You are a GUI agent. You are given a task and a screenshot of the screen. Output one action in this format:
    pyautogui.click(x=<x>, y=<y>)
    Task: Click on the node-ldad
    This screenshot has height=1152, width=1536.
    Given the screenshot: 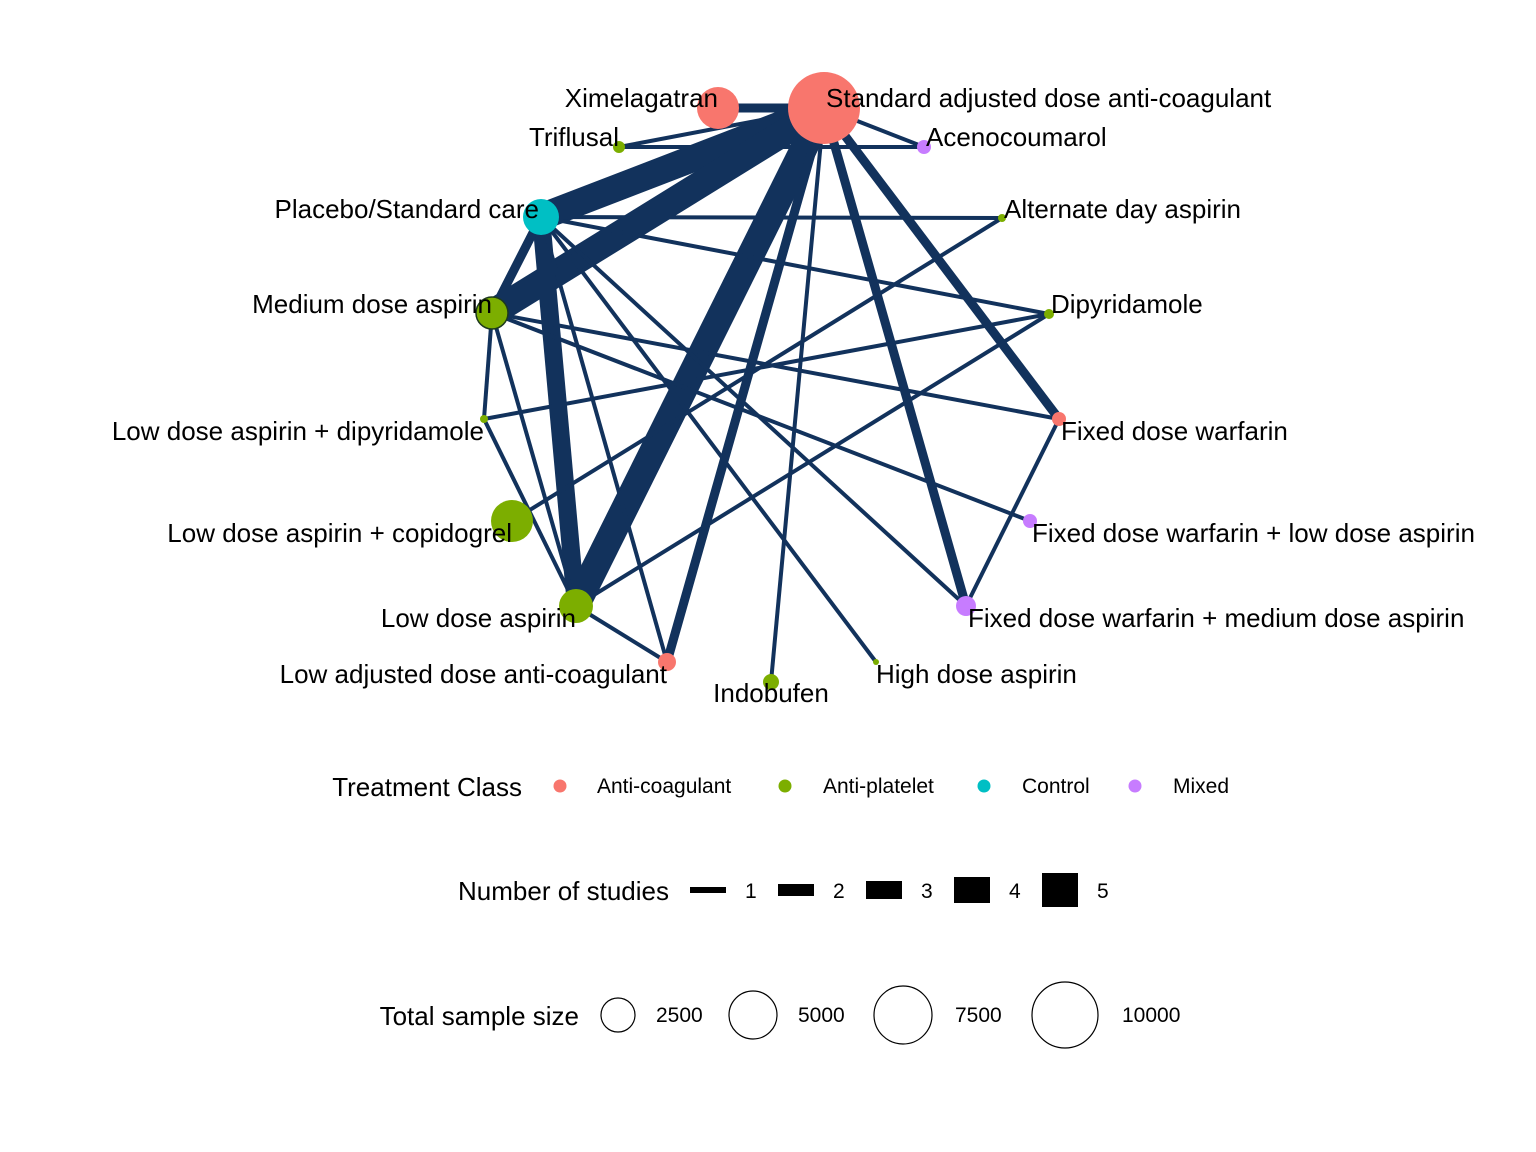 What is the action you would take?
    pyautogui.click(x=484, y=419)
    